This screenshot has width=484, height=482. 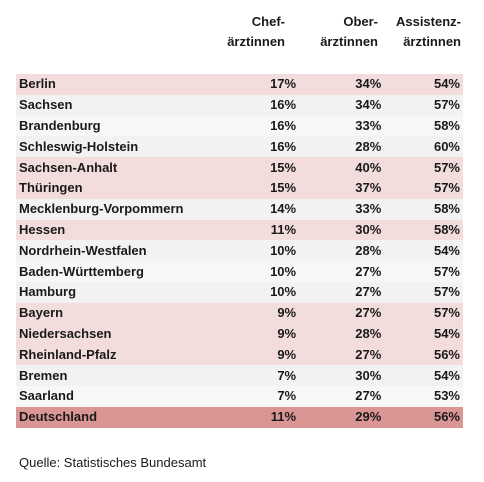 I want to click on table-row: Berlin 17% 34% 54%, so click(x=239, y=84).